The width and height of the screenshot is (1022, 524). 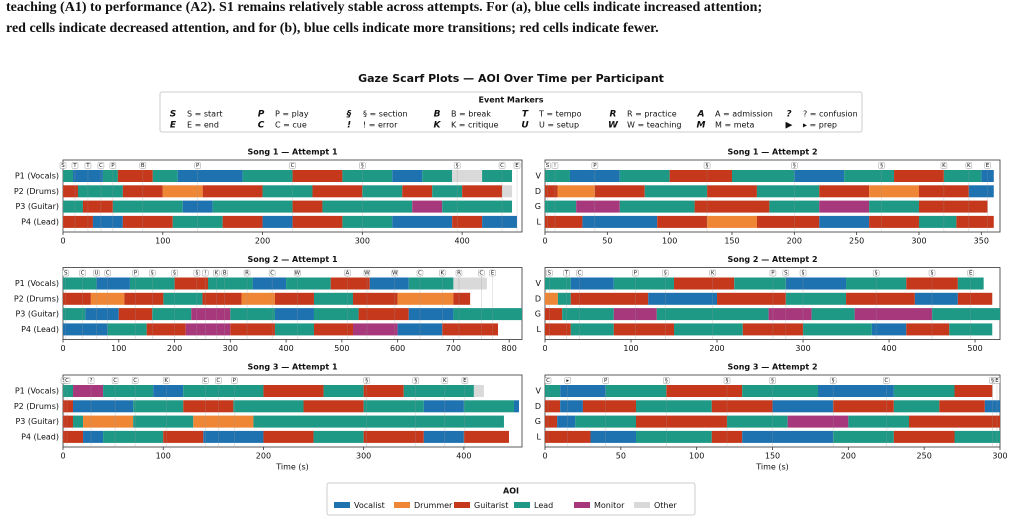 I want to click on event-symbol: T, so click(x=525, y=115).